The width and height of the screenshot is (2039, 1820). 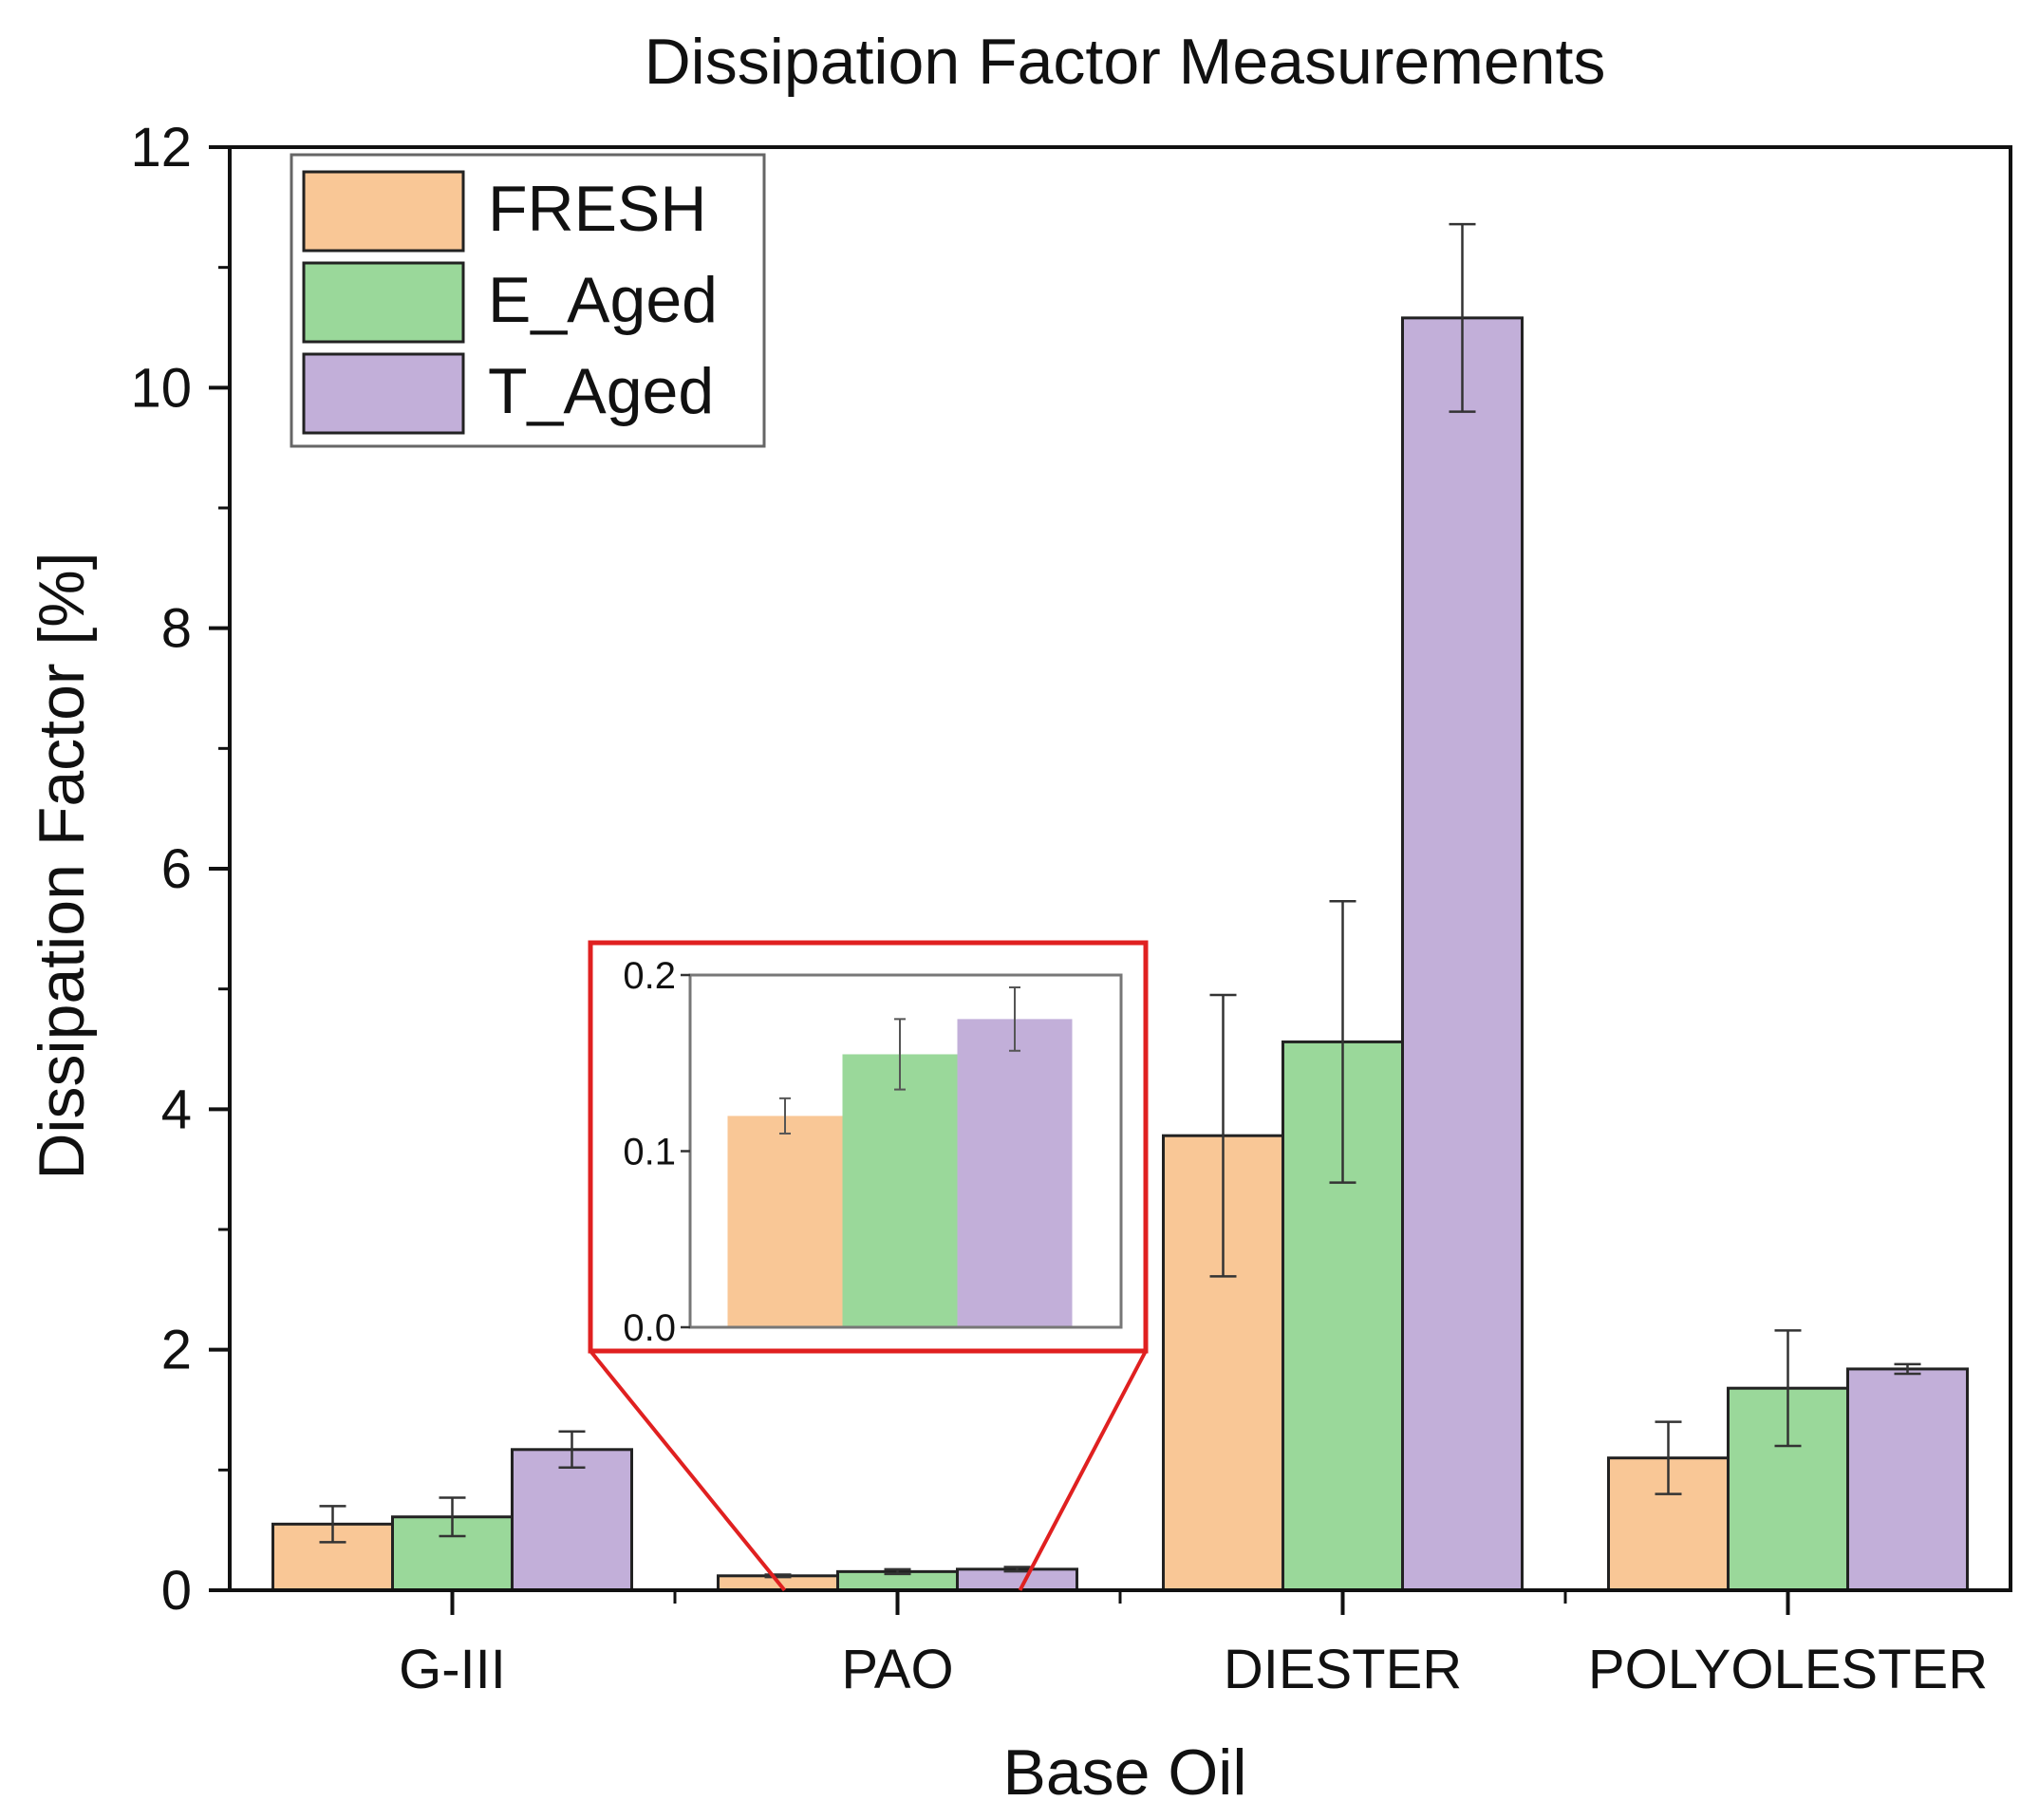 What do you see at coordinates (1223, 1135) in the screenshot?
I see `error-bar-diester-fresh` at bounding box center [1223, 1135].